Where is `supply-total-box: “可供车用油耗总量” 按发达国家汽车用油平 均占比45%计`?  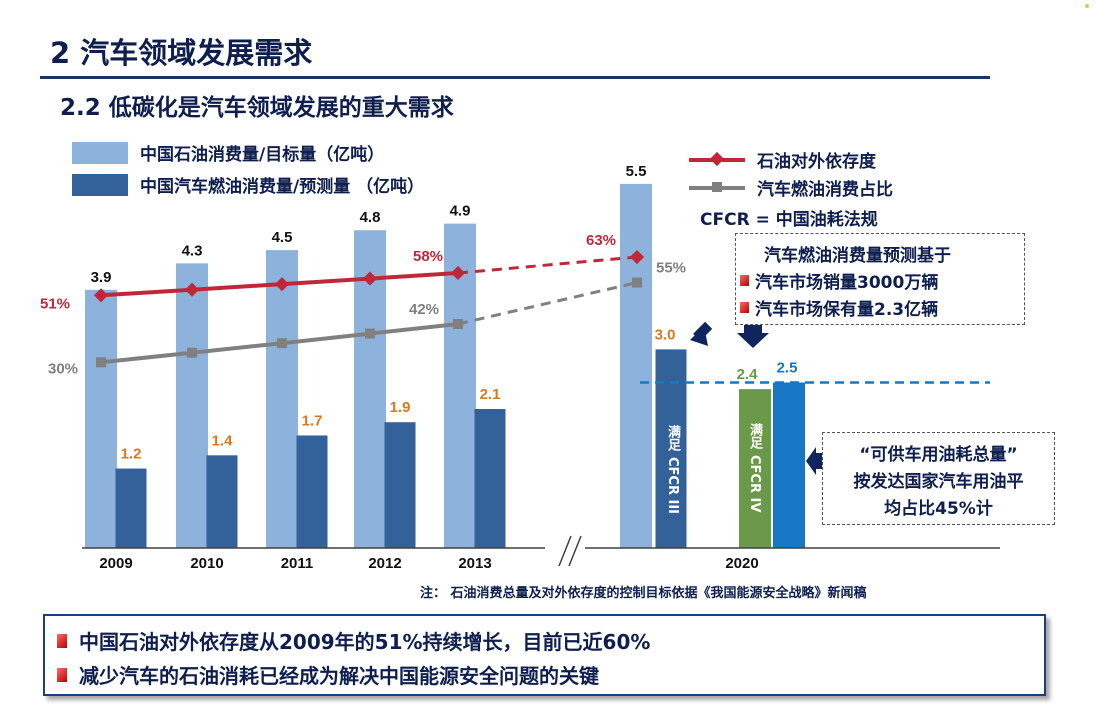
supply-total-box: “可供车用油耗总量” 按发达国家汽车用油平 均占比45%计 is located at coordinates (938, 478).